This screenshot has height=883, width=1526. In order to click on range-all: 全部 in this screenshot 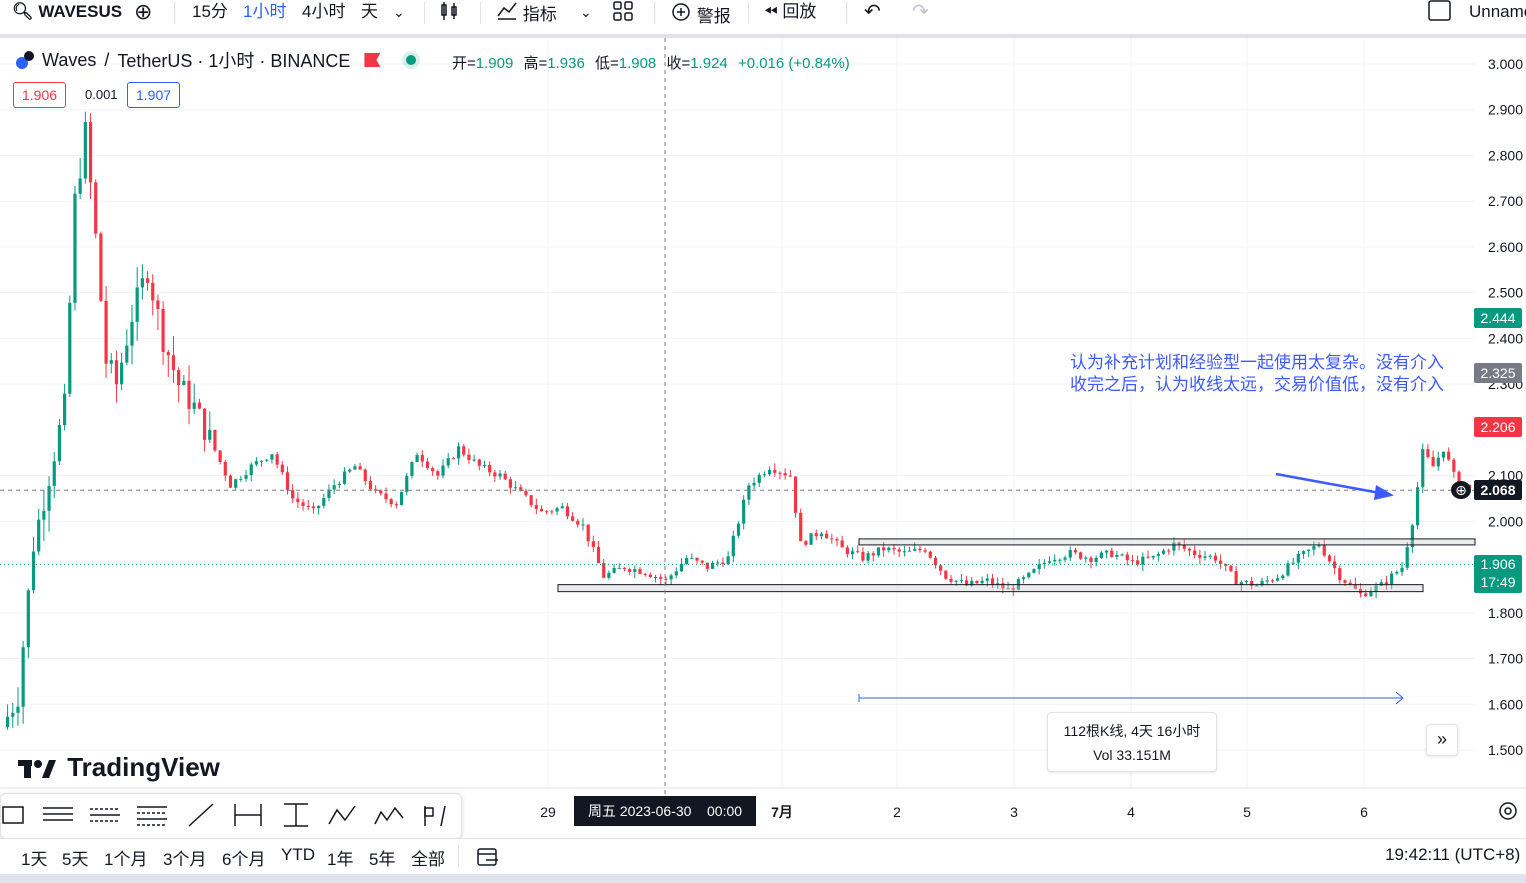, I will do `click(428, 859)`.